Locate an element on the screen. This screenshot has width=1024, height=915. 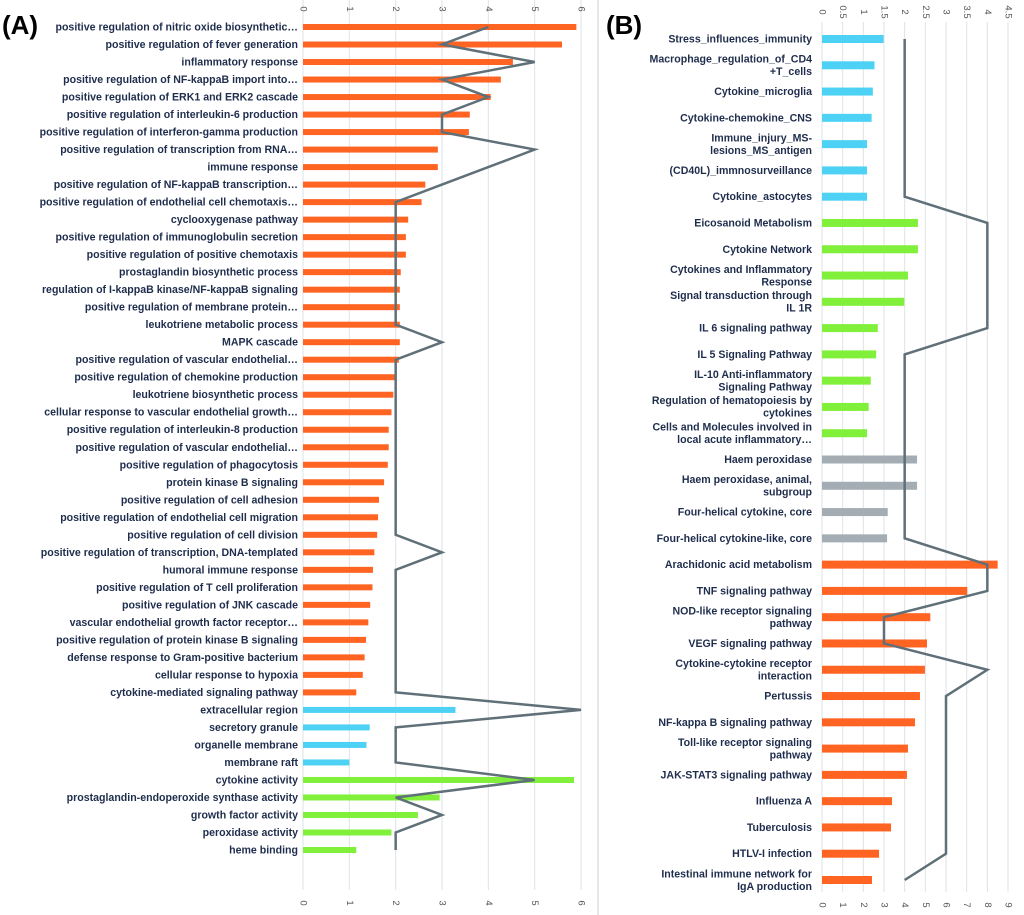
category-label: Immune_injury_MS-lesions_MS_antigen is located at coordinates (761, 144).